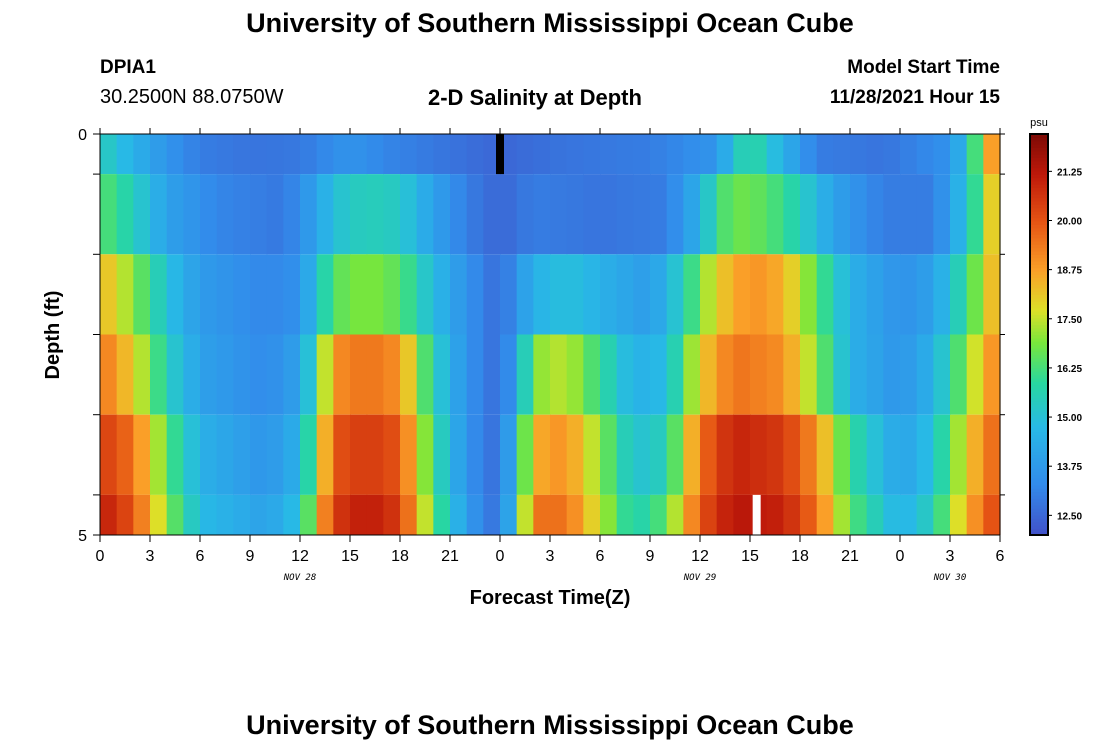 The width and height of the screenshot is (1100, 750). What do you see at coordinates (914, 97) in the screenshot?
I see `model-start-value: 11/28/2021 Hour 15` at bounding box center [914, 97].